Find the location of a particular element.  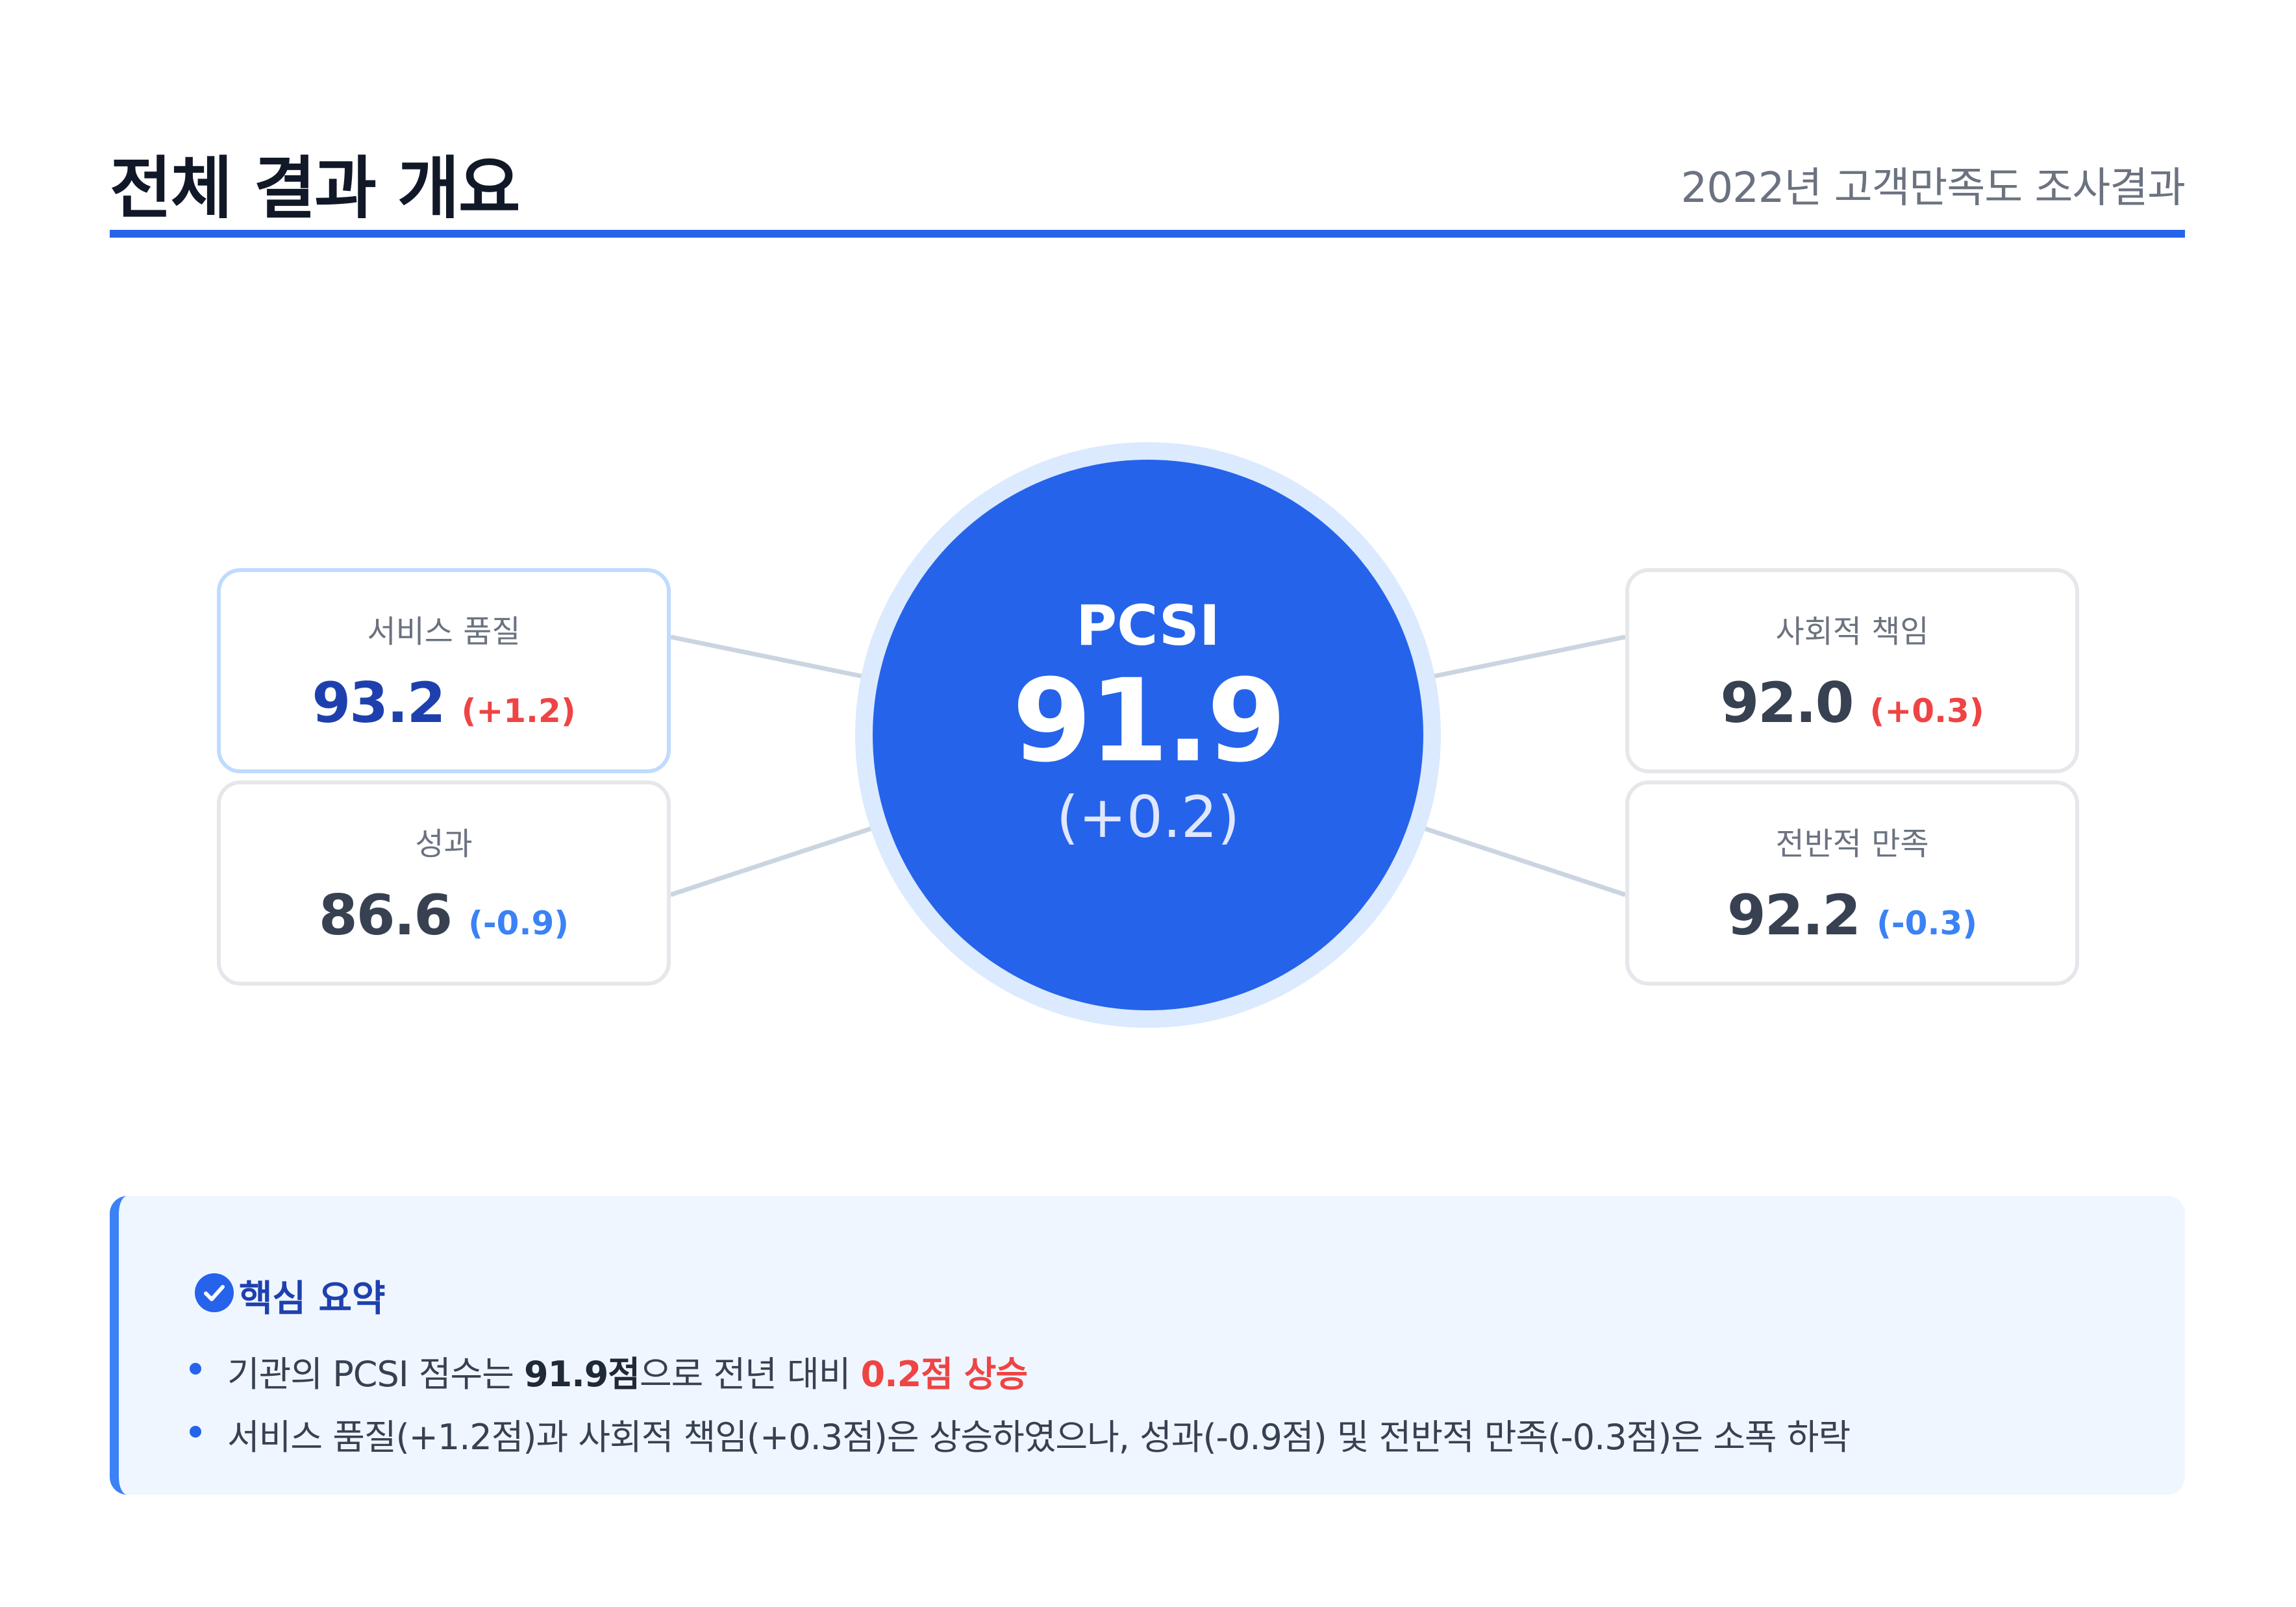

check-circle-icon is located at coordinates (214, 1292).